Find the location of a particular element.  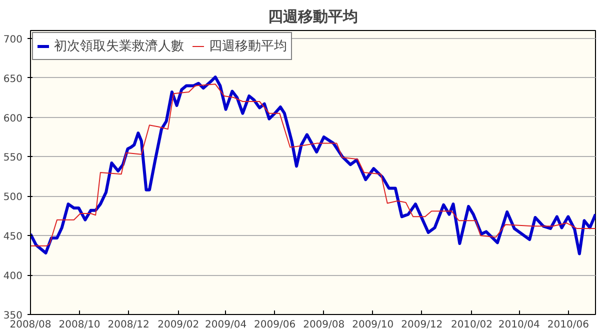

legend-label: 初次領取失業救濟人數 is located at coordinates (119, 46).